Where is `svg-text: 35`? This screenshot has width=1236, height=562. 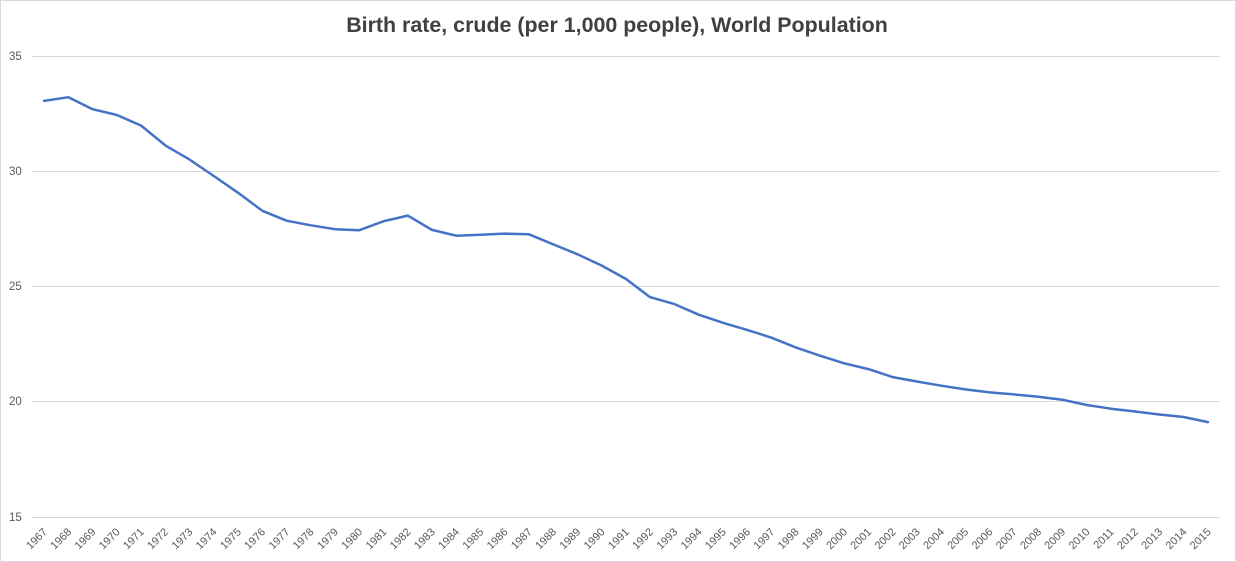
svg-text: 35 is located at coordinates (15, 57).